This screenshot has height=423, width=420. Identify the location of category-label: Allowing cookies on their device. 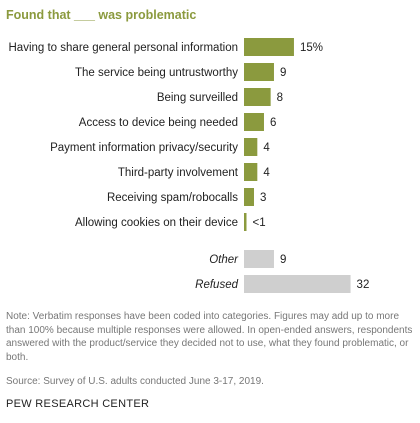
(156, 223).